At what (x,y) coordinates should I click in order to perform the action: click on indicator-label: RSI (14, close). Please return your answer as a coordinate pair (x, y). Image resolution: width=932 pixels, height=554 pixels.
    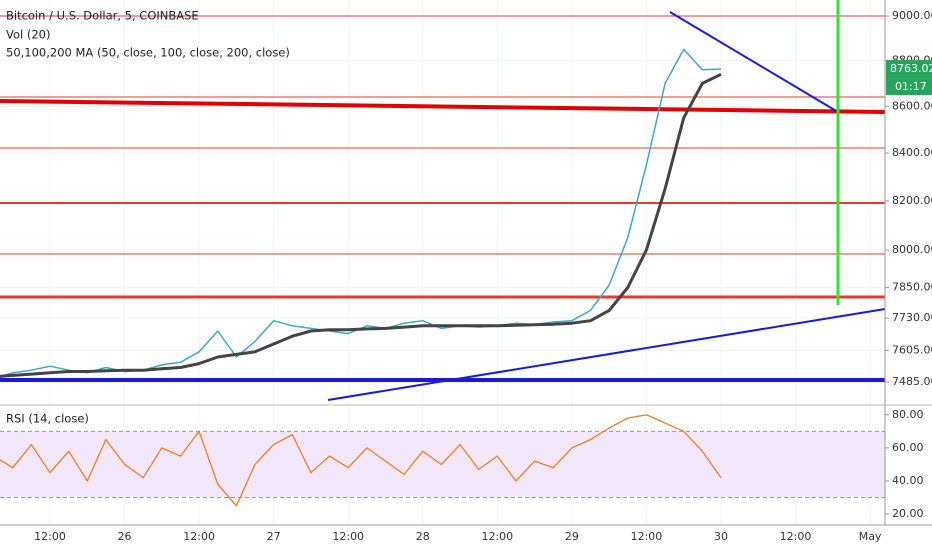
    Looking at the image, I should click on (47, 419).